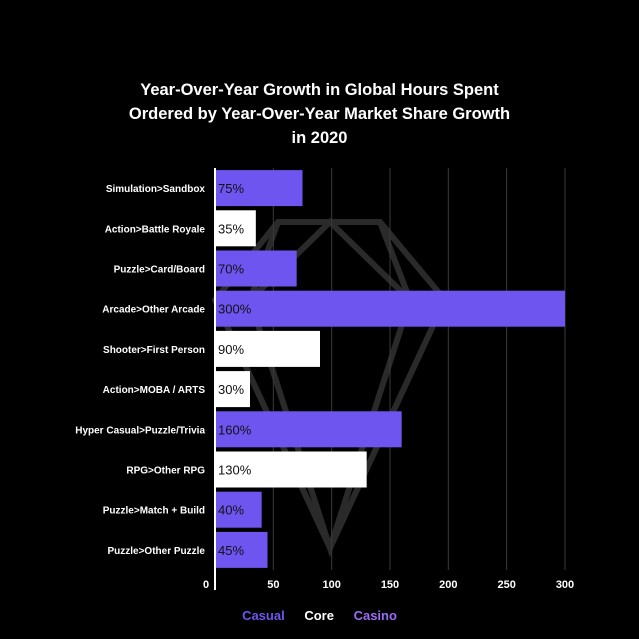 The height and width of the screenshot is (639, 639). I want to click on data-label: 90%, so click(231, 349).